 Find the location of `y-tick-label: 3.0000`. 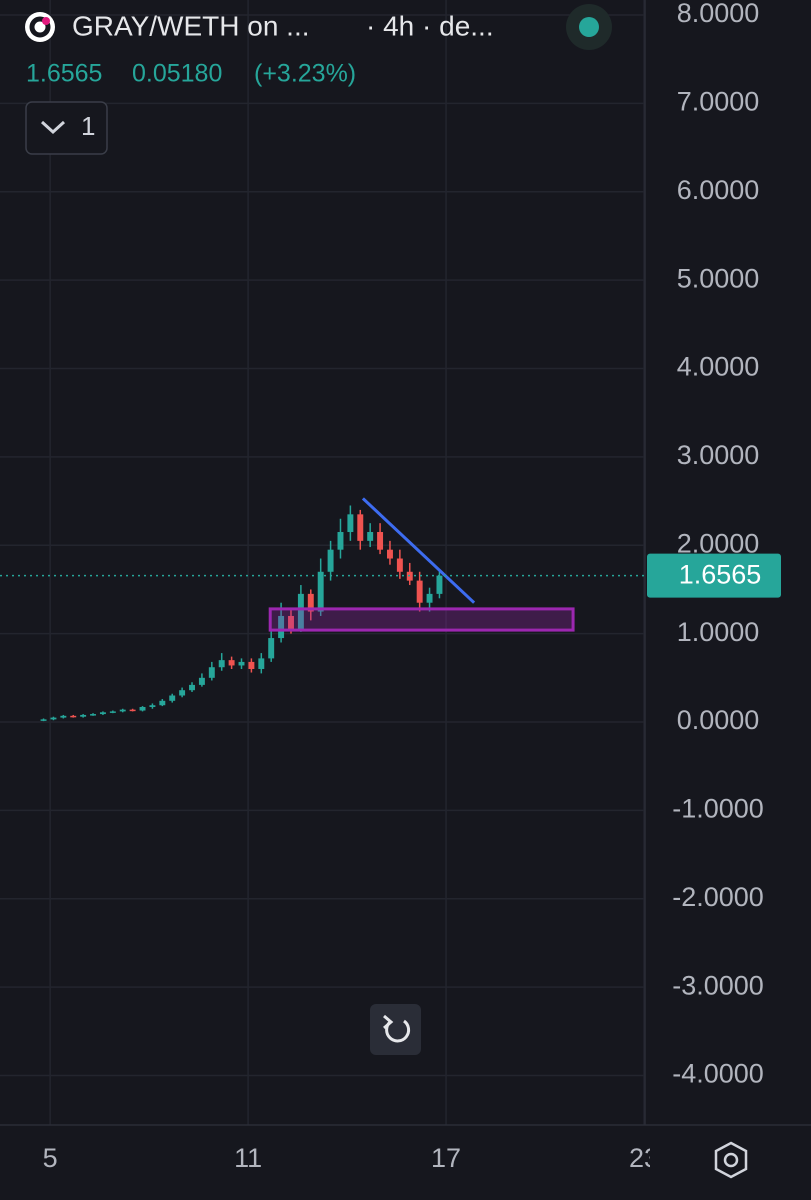

y-tick-label: 3.0000 is located at coordinates (718, 455).